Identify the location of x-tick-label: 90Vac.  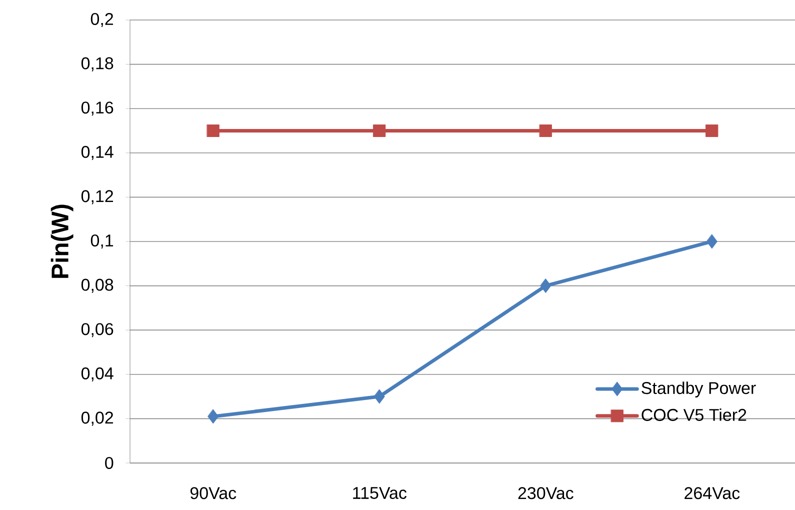
(213, 493).